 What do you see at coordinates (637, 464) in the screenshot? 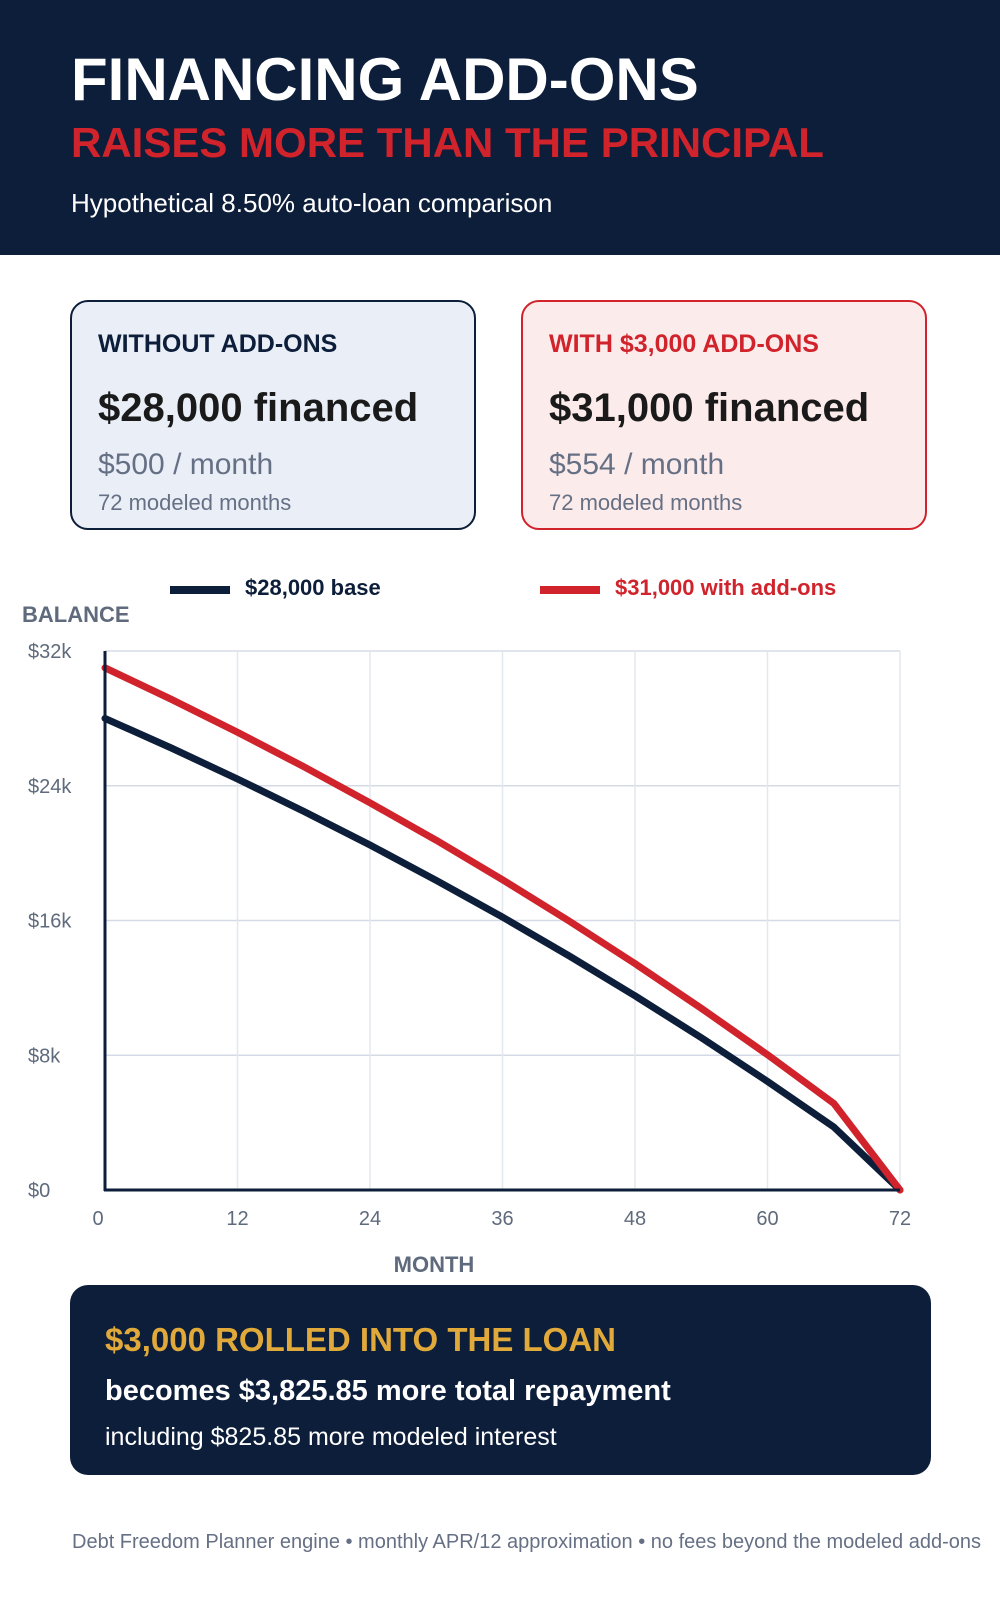
I see `card-payment: $554 / month` at bounding box center [637, 464].